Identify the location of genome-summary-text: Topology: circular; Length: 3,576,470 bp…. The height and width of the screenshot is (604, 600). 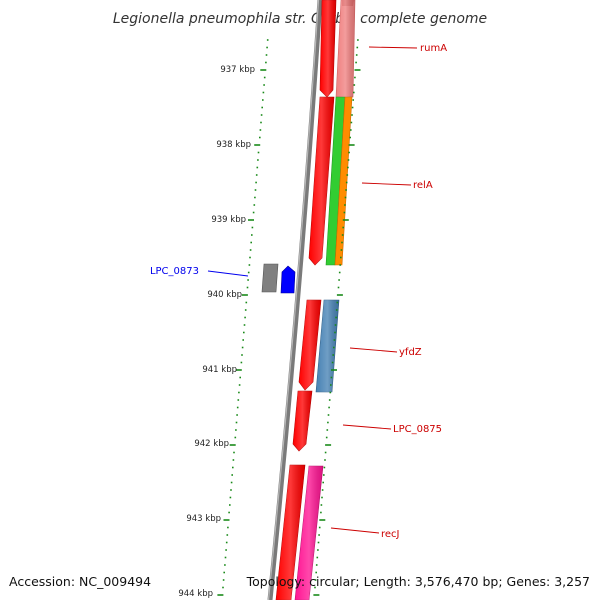
(418, 581).